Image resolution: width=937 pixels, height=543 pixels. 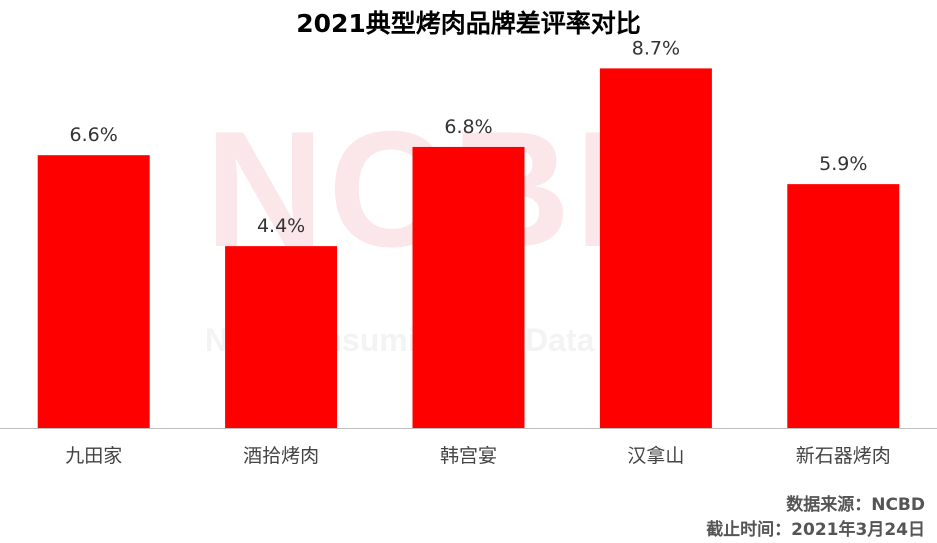 I want to click on category-label: 汉拿山, so click(x=655, y=455).